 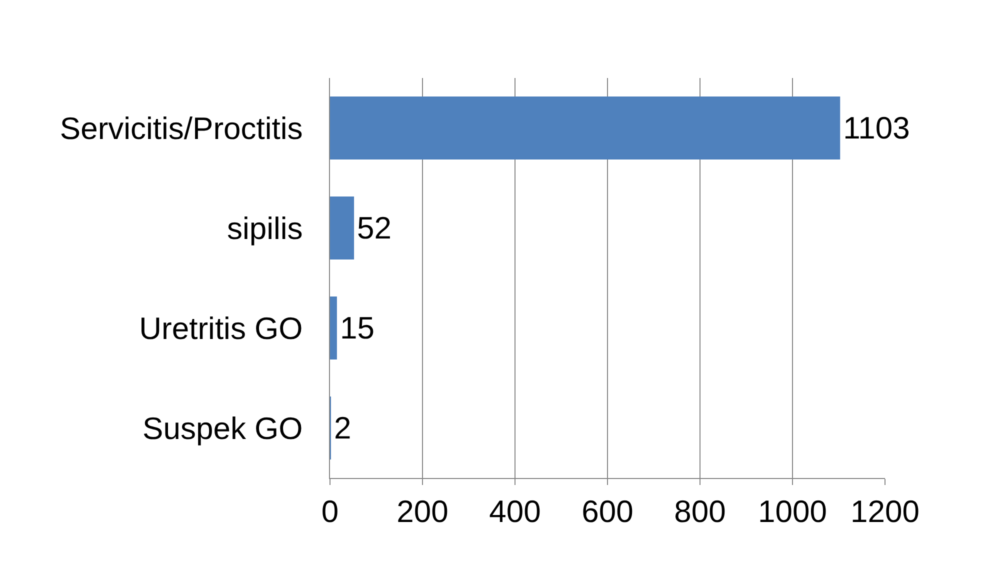 I want to click on data-label: 15, so click(x=357, y=328).